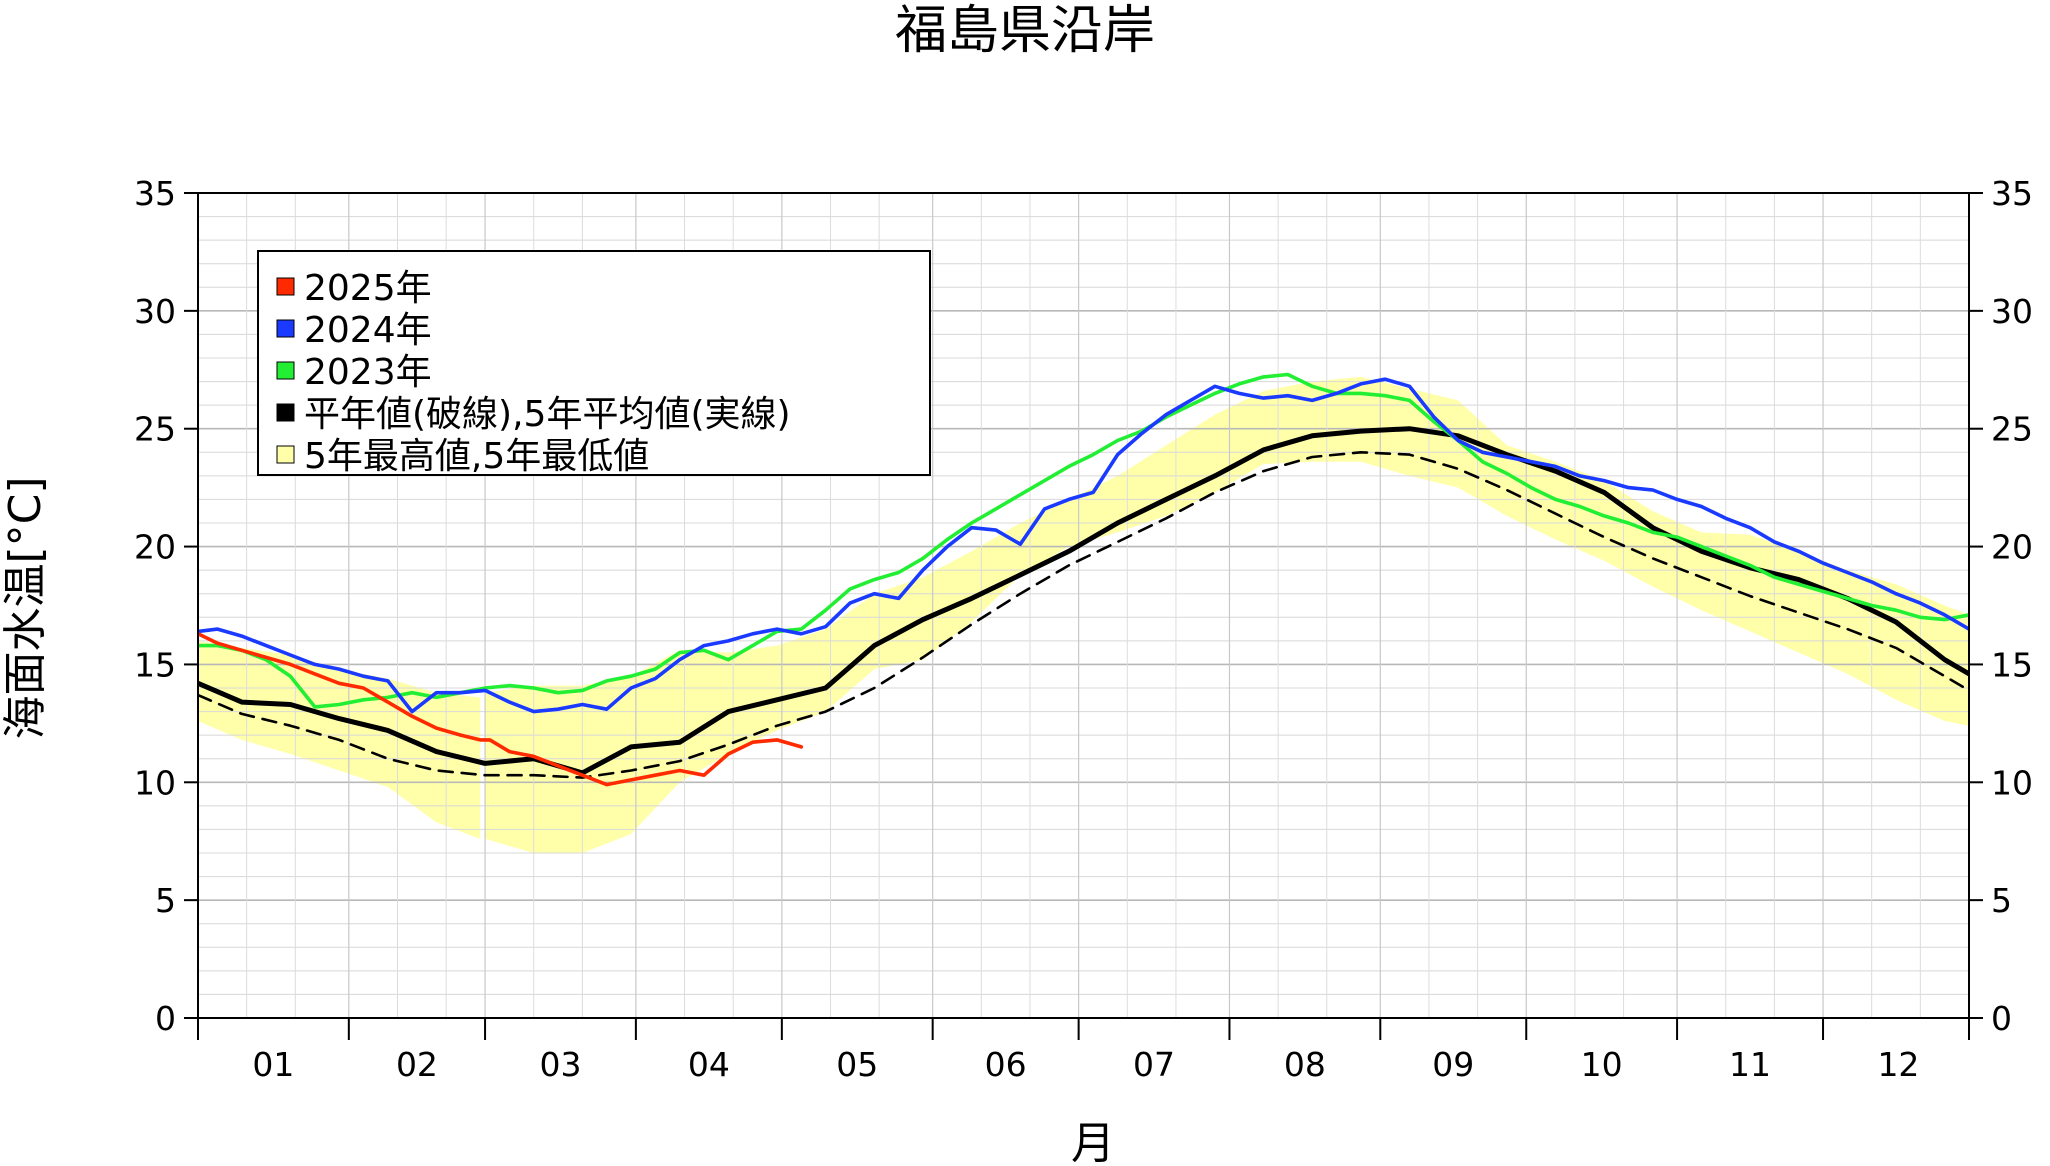  What do you see at coordinates (155, 782) in the screenshot?
I see `y-tick-label-left: 10` at bounding box center [155, 782].